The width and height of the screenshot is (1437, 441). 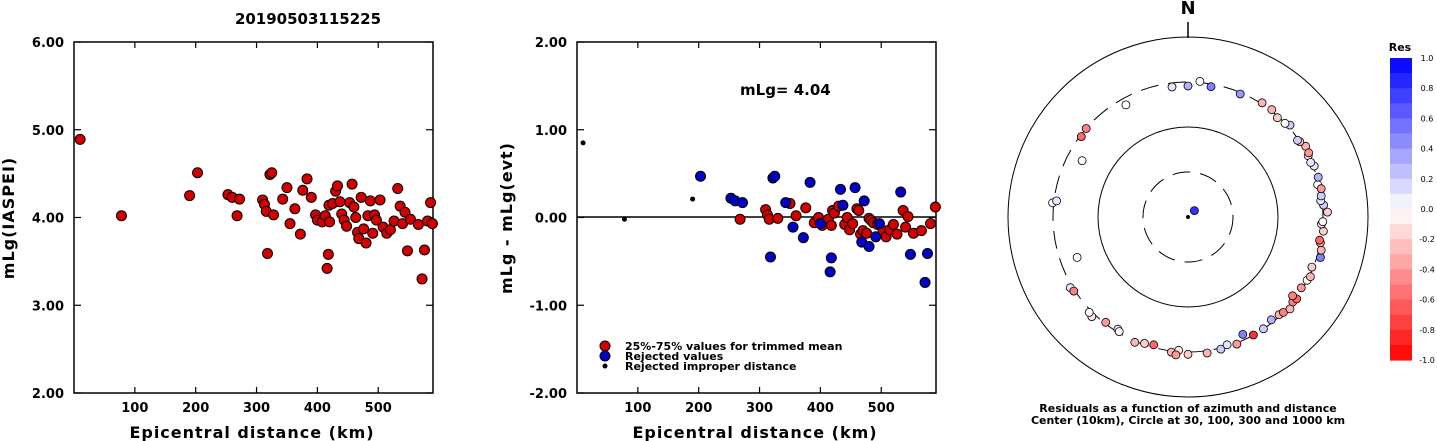 I want to click on ring-100km, so click(x=1188, y=217).